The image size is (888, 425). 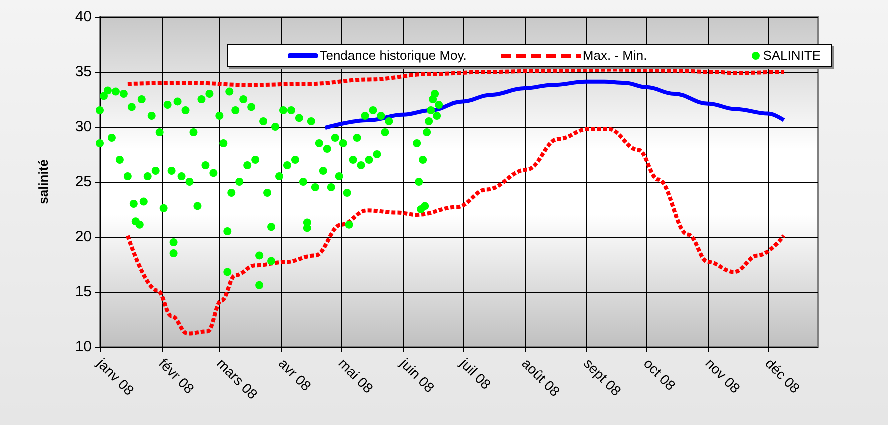 I want to click on x-tick-label: mai 08, so click(x=356, y=375).